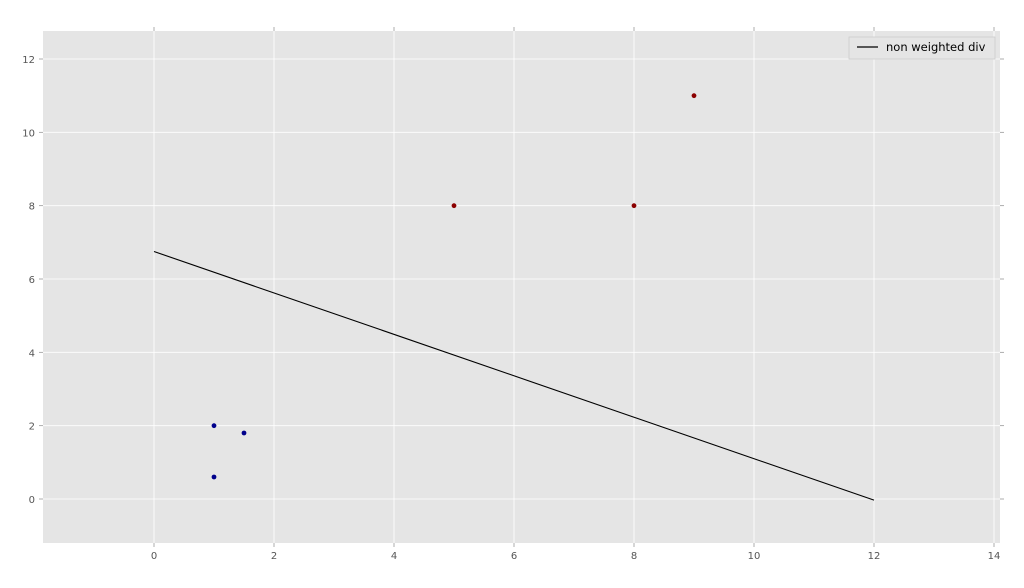 The image size is (1024, 588). What do you see at coordinates (754, 556) in the screenshot?
I see `x-tick-label: 10` at bounding box center [754, 556].